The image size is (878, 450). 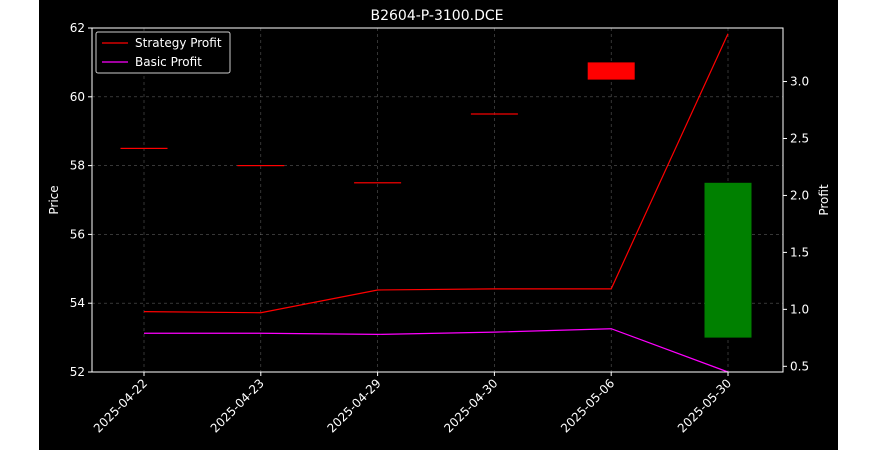 What do you see at coordinates (437, 16) in the screenshot?
I see `chart-title: B2604-P-3100.DCE` at bounding box center [437, 16].